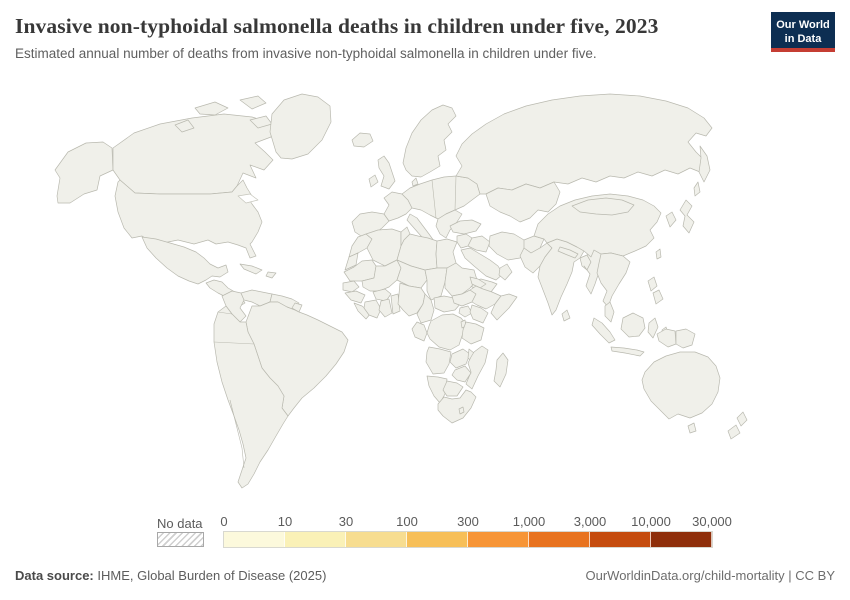 This screenshot has width=850, height=600. Describe the element at coordinates (457, 406) in the screenshot. I see `country-south-africa` at that location.